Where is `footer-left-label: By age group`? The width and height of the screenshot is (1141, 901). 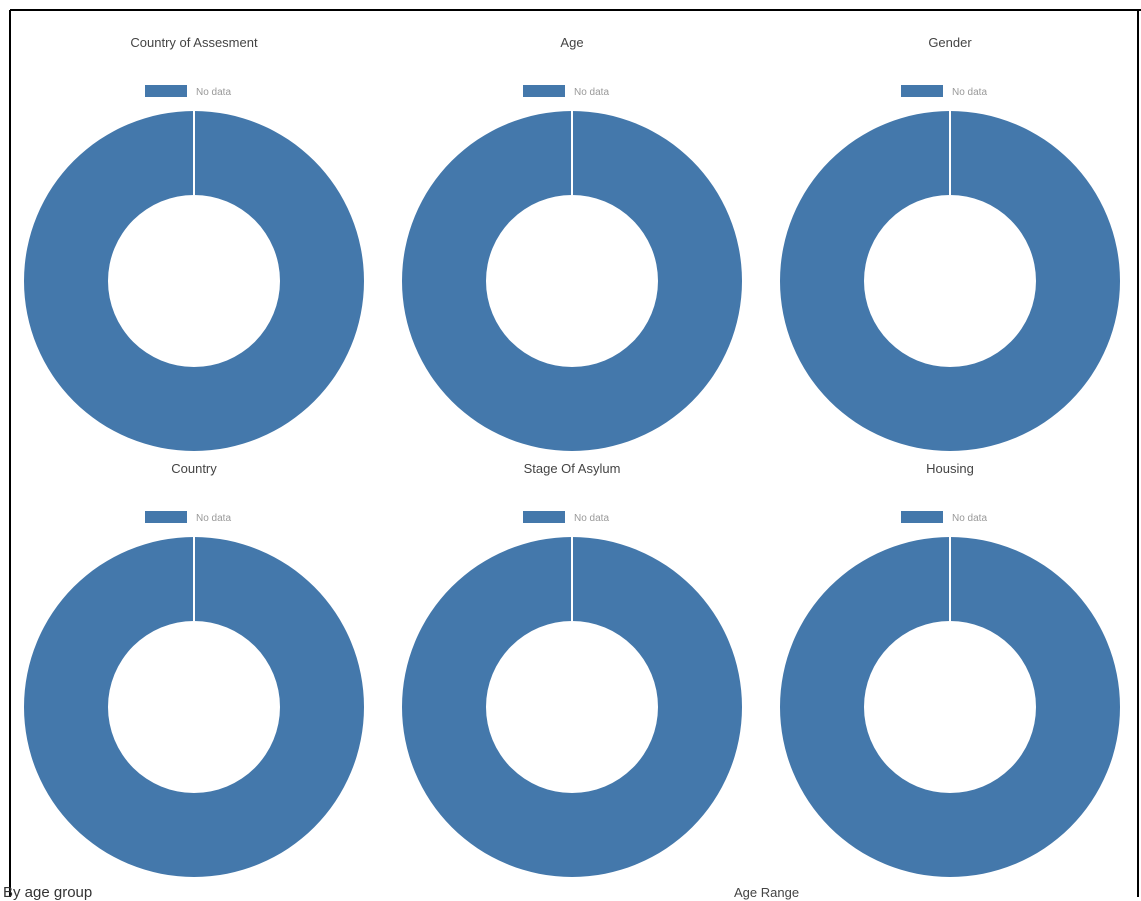 footer-left-label: By age group is located at coordinates (48, 892).